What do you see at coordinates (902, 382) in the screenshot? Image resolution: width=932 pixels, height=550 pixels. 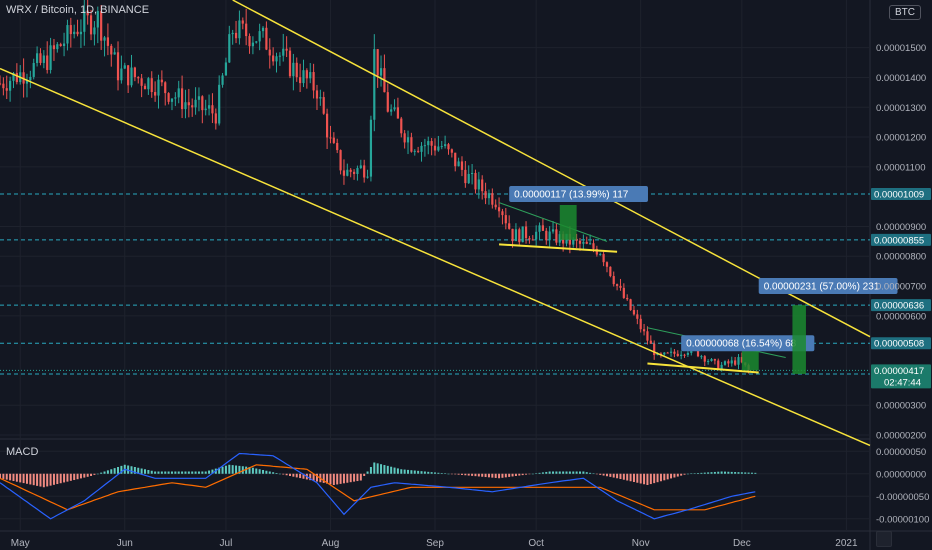 I see `countdown-label: 02:47:44` at bounding box center [902, 382].